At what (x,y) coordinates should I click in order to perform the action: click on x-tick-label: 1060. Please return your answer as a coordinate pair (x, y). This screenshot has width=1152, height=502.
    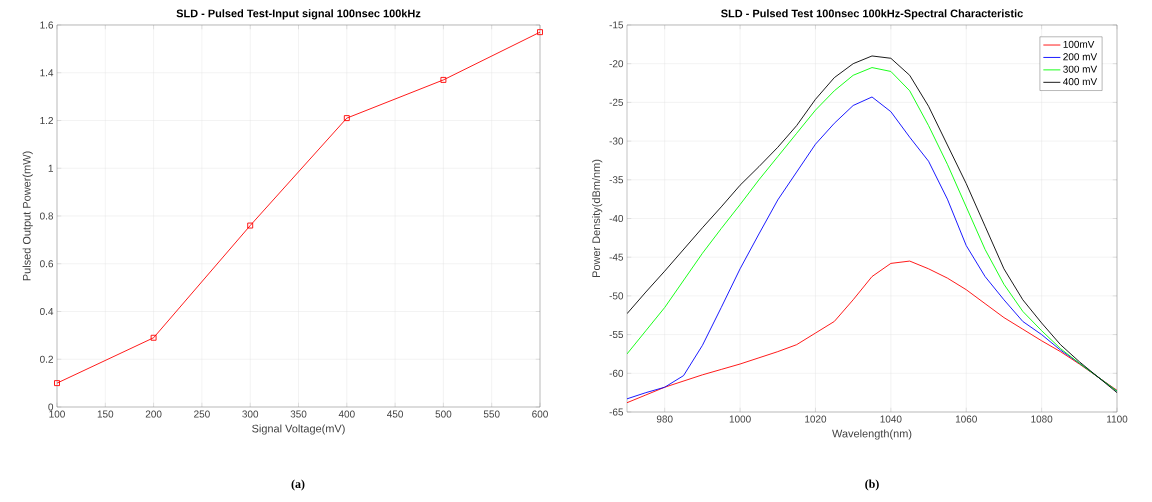
    Looking at the image, I should click on (966, 419).